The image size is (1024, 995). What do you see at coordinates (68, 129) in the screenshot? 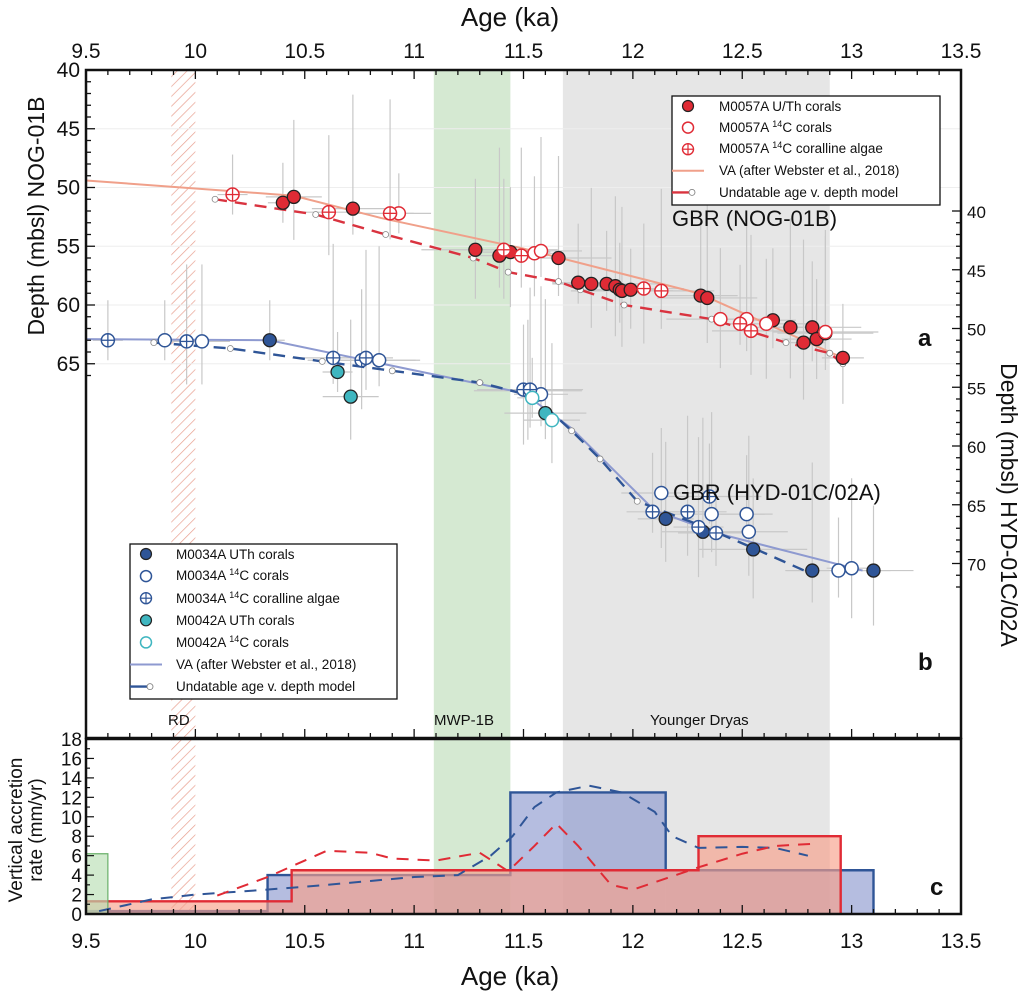
I see `left-y-tick-label: 45` at bounding box center [68, 129].